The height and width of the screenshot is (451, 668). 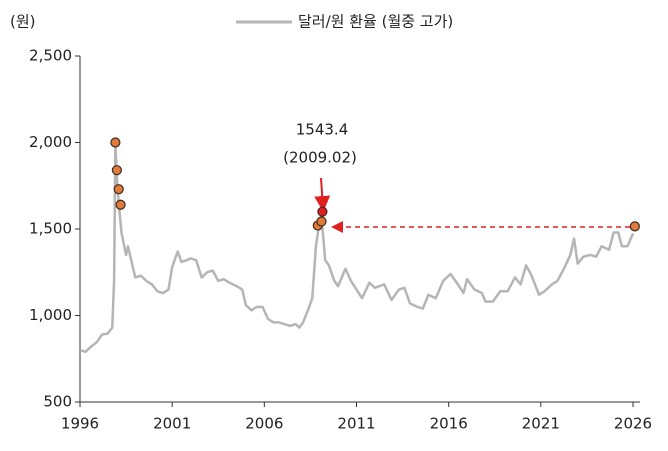 I want to click on y-tick-label: 2,500, so click(x=50, y=56).